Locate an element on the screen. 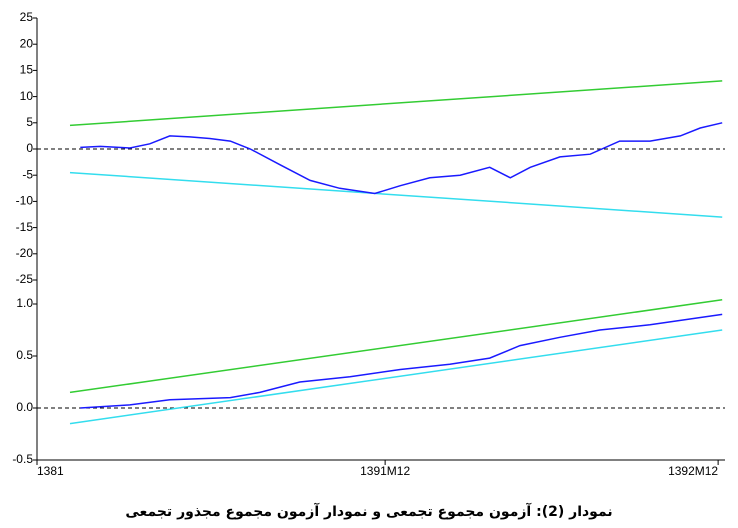 This screenshot has width=738, height=528. x-tick-label: 1391M12 is located at coordinates (385, 471).